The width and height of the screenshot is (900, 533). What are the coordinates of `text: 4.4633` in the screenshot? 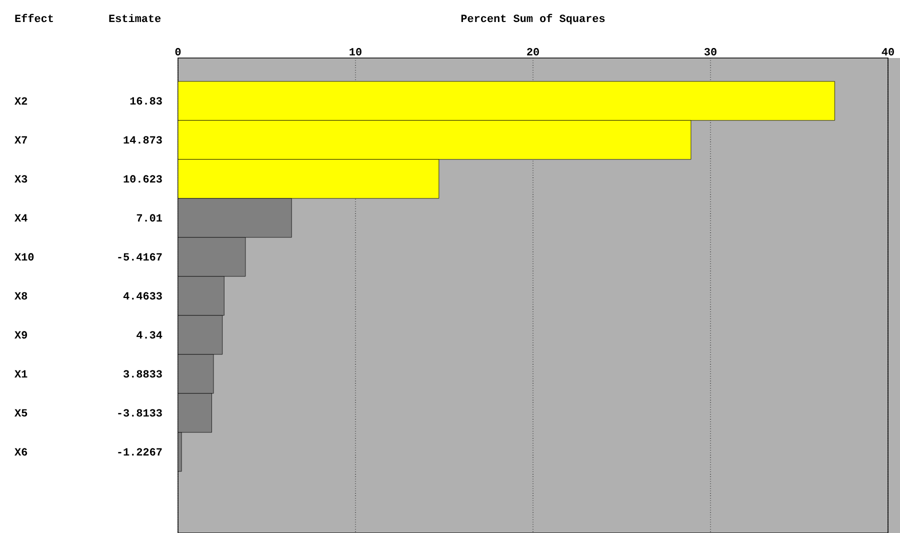 It's located at (142, 296).